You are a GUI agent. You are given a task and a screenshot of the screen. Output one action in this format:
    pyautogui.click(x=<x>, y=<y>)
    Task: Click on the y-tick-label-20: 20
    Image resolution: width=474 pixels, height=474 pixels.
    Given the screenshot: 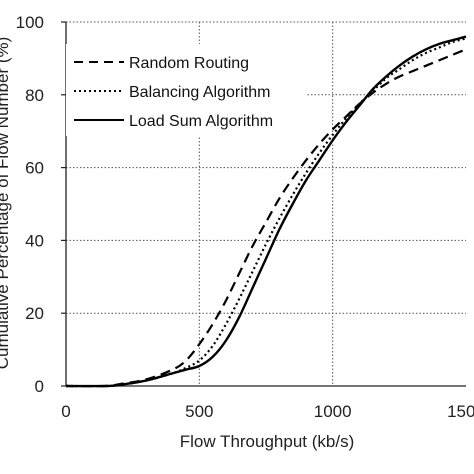 What is the action you would take?
    pyautogui.click(x=34, y=313)
    